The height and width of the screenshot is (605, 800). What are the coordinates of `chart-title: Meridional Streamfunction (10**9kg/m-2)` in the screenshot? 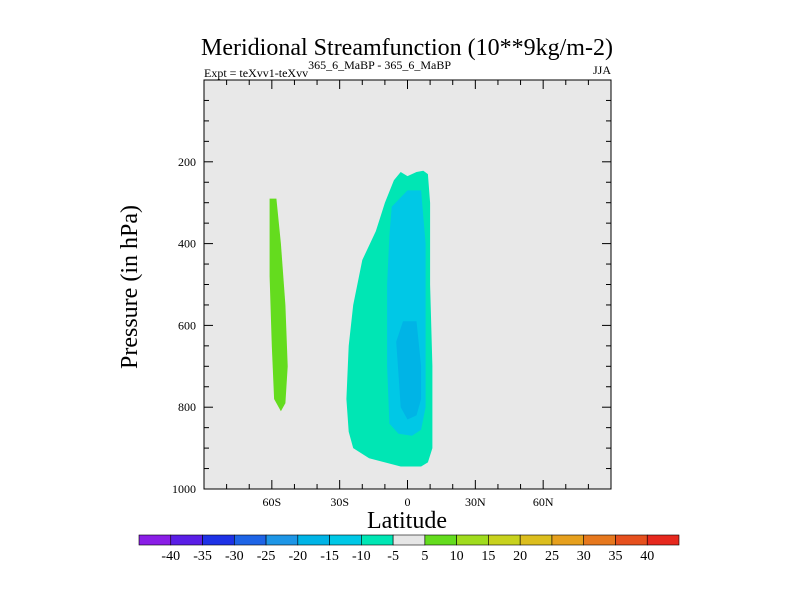 It's located at (407, 48).